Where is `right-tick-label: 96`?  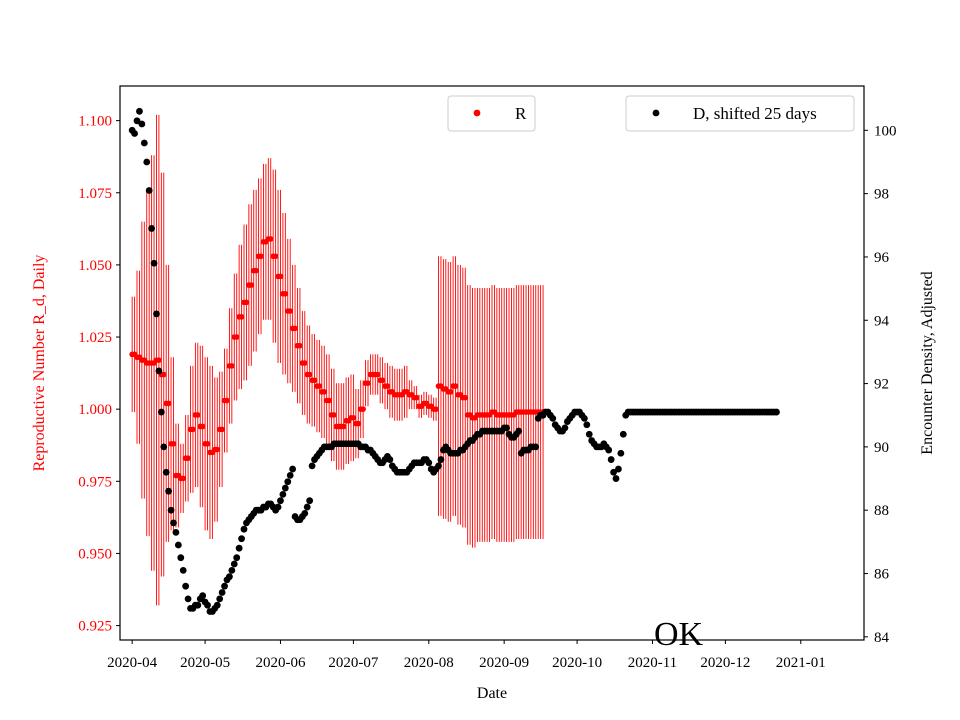
right-tick-label: 96 is located at coordinates (882, 258).